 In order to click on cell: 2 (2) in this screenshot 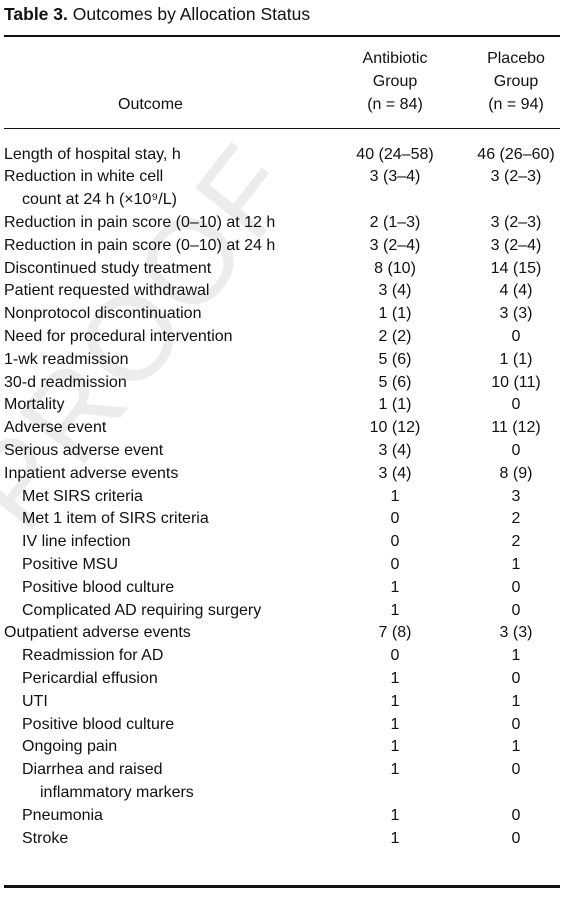, I will do `click(395, 336)`.